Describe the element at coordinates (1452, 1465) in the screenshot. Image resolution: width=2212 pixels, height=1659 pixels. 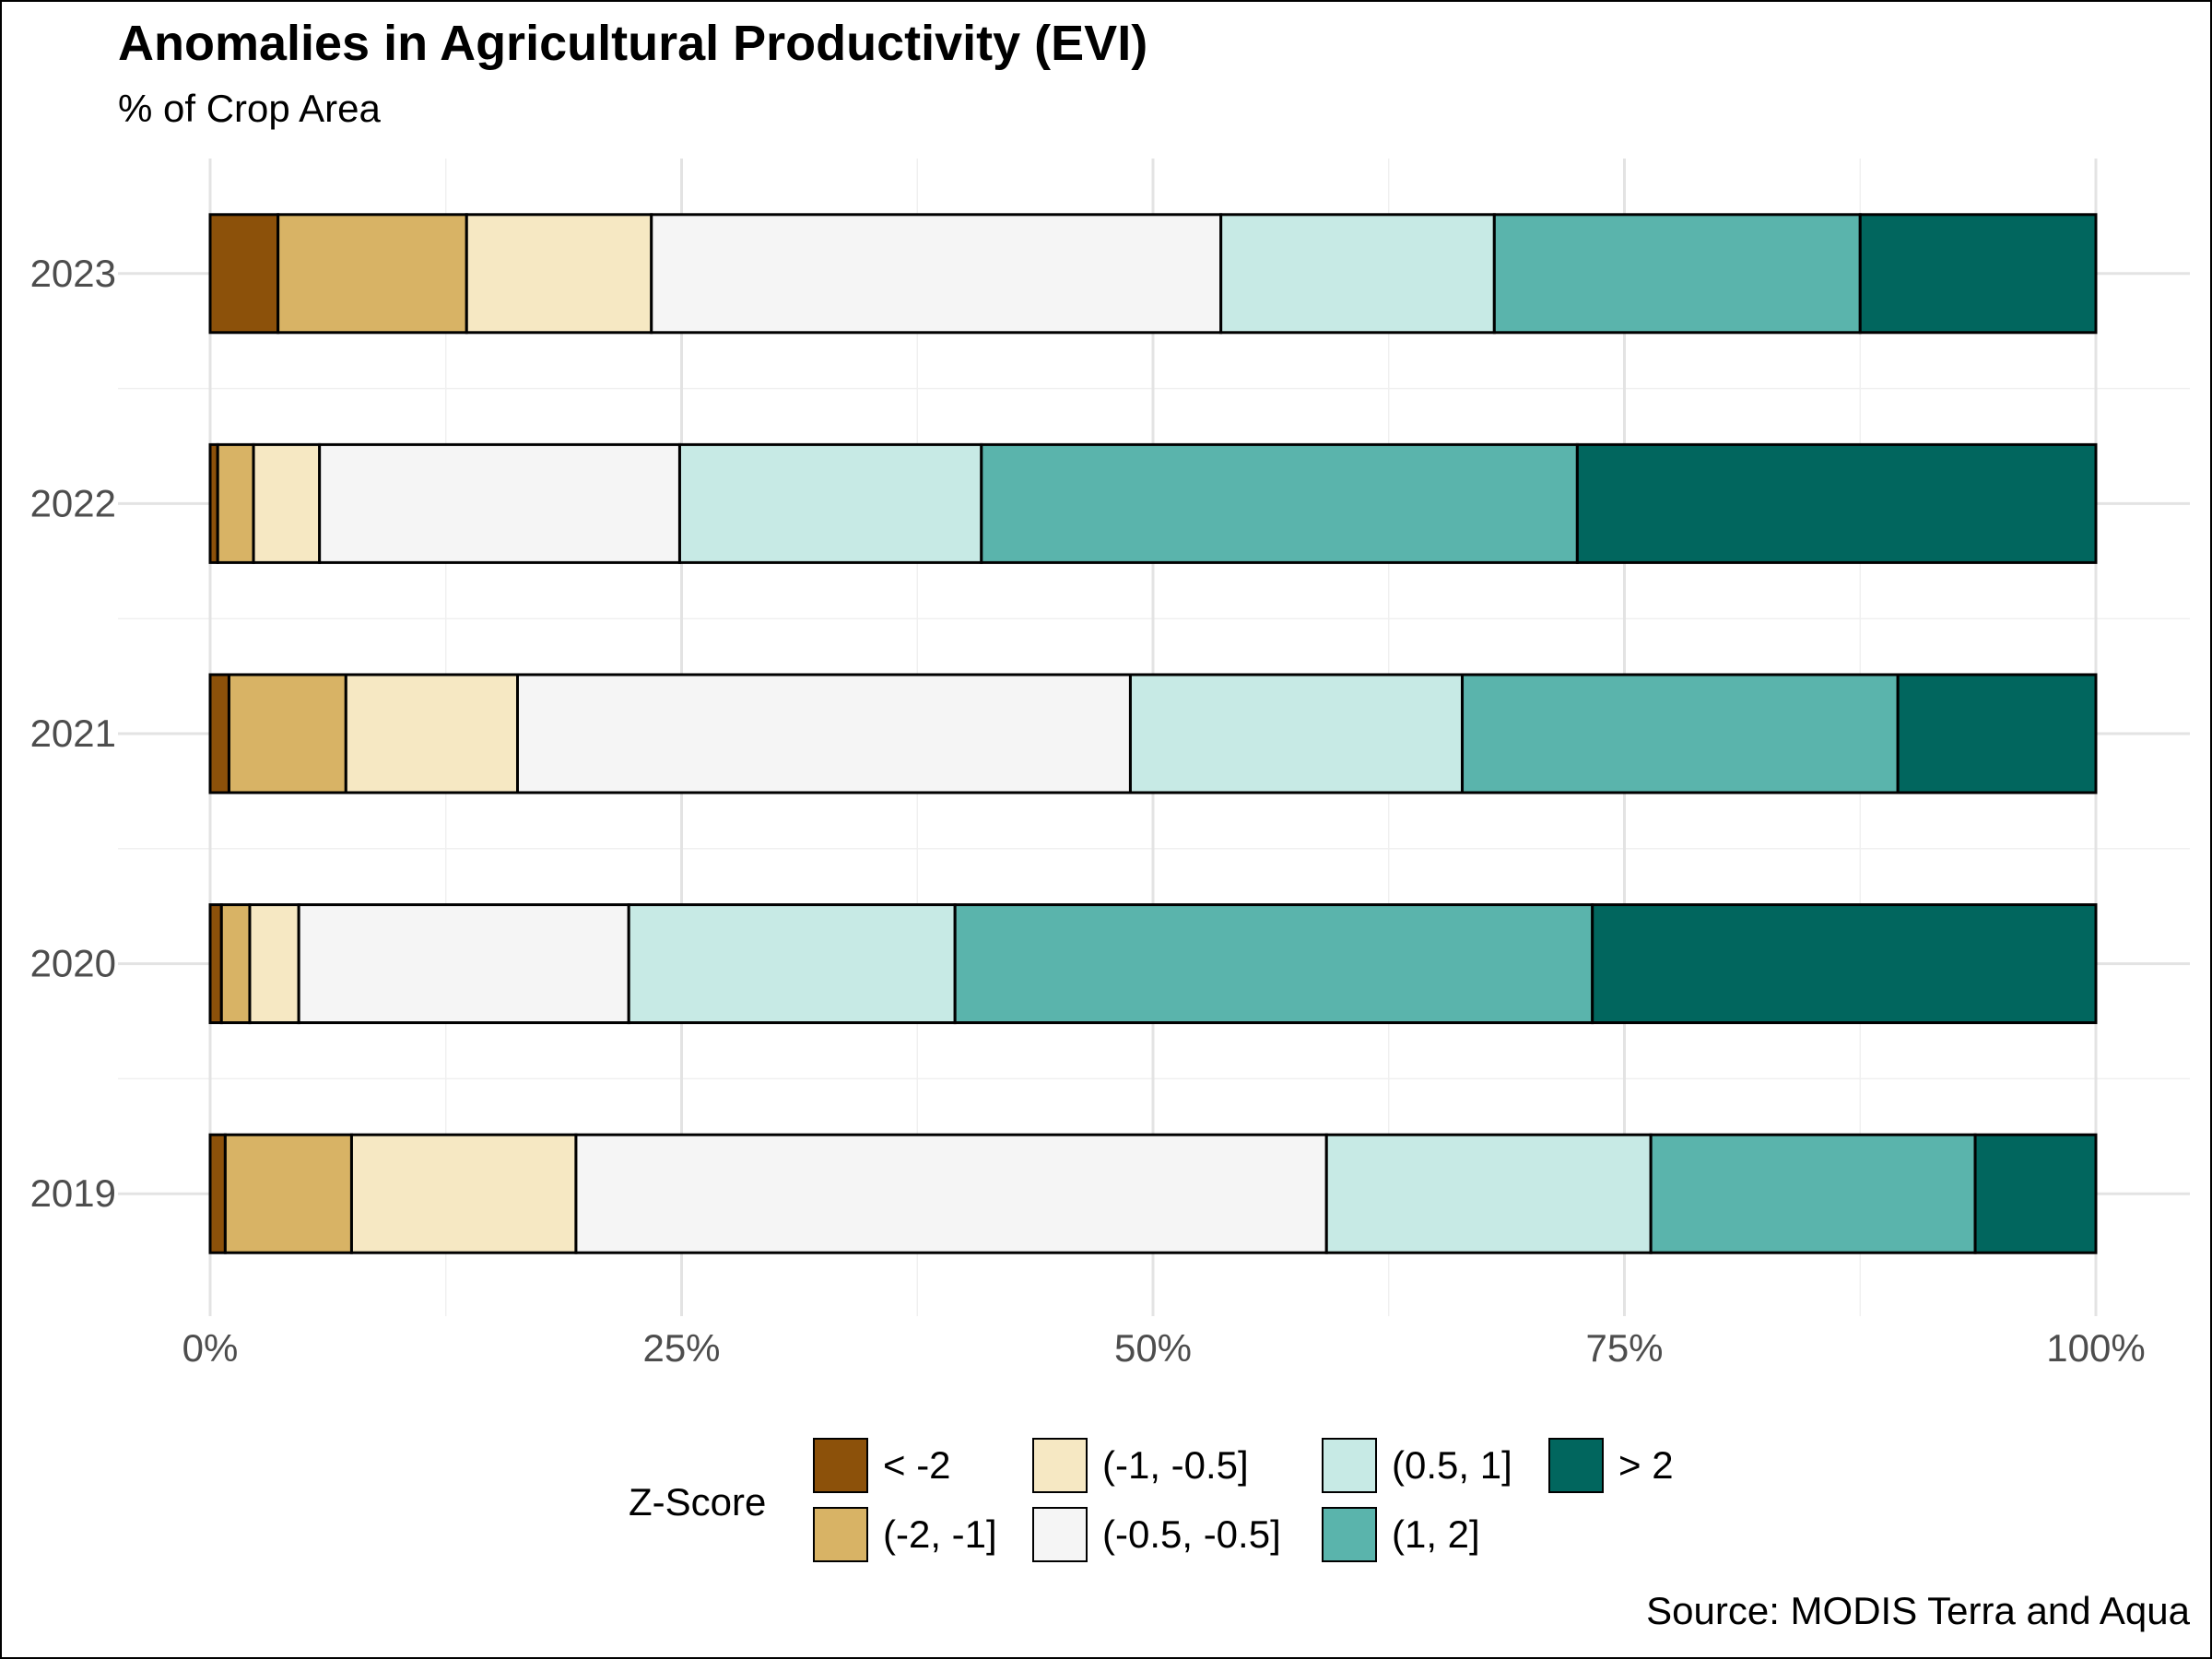
I see `legend-label: (0.5, 1]` at that location.